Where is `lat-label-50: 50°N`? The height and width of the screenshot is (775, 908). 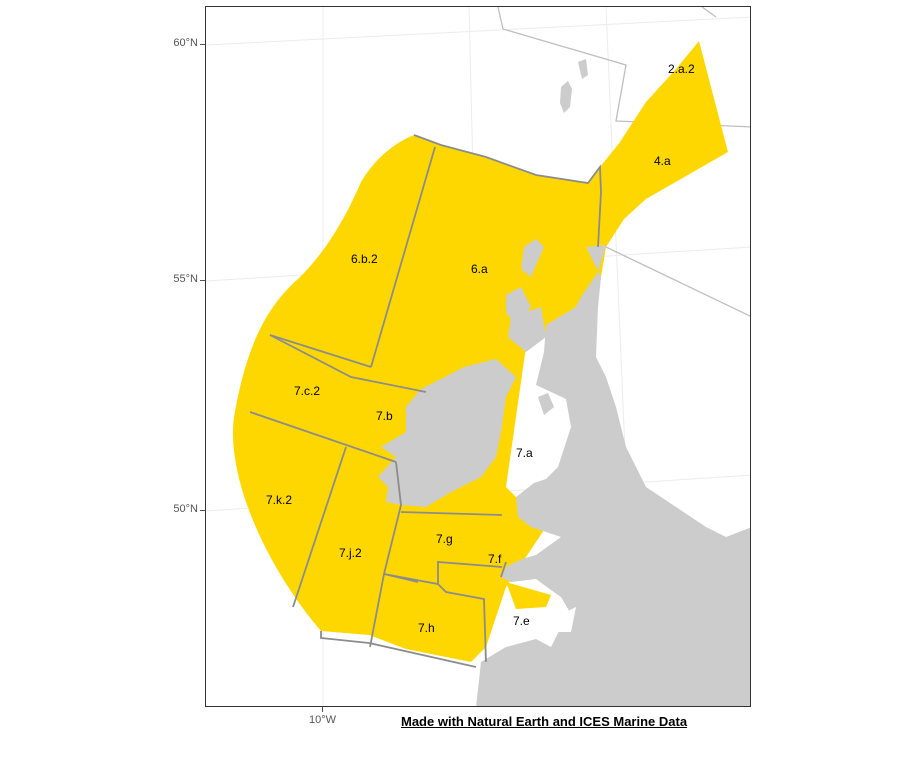 lat-label-50: 50°N is located at coordinates (185, 509).